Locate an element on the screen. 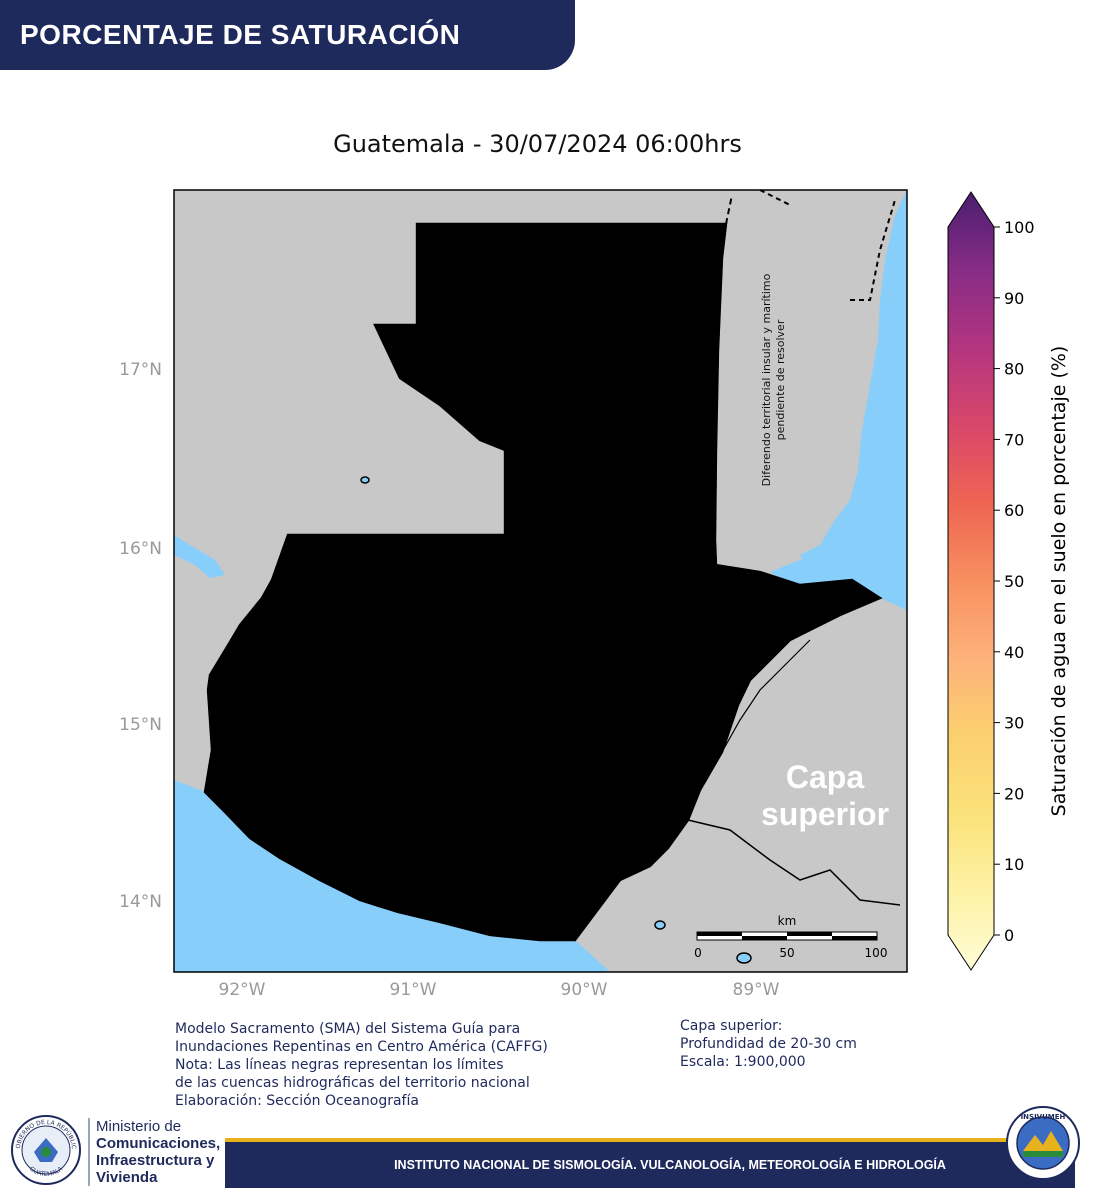 The image size is (1120, 1200). layer-note-line: Capa superior: is located at coordinates (731, 1026).